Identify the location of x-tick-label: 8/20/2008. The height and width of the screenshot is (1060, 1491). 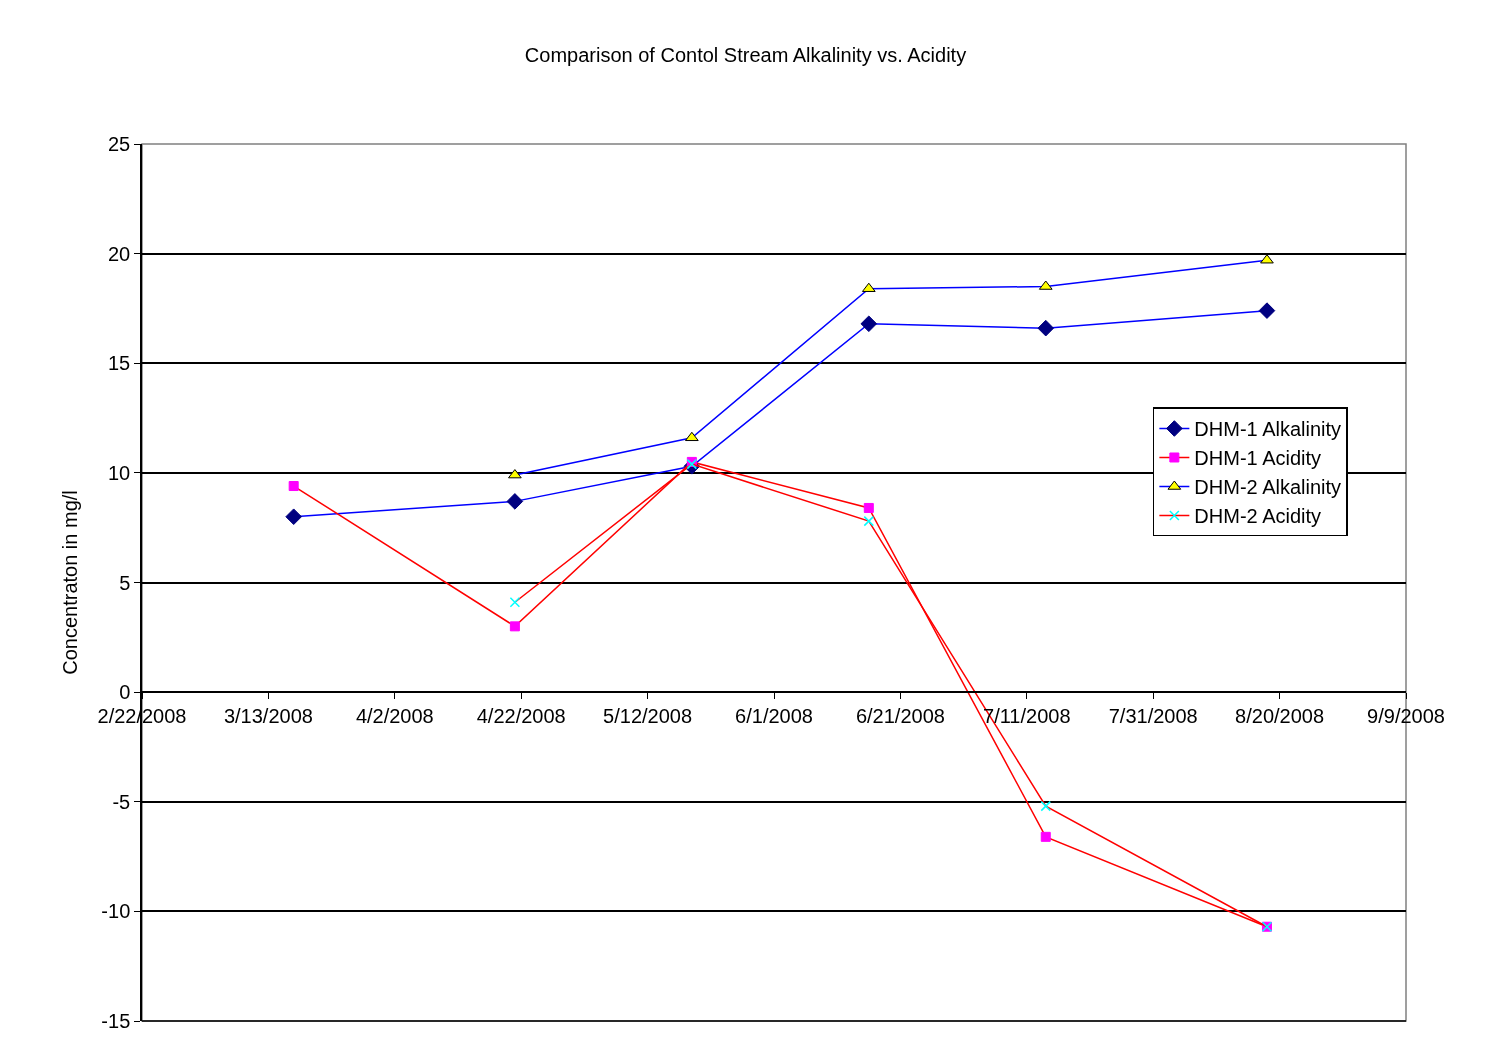
(1280, 715).